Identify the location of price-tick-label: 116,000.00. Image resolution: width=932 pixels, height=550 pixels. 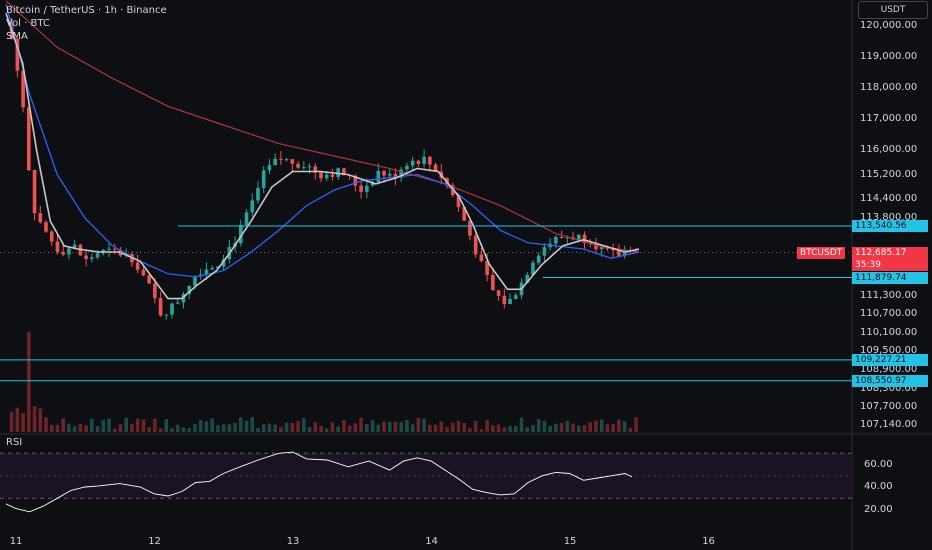
(889, 149).